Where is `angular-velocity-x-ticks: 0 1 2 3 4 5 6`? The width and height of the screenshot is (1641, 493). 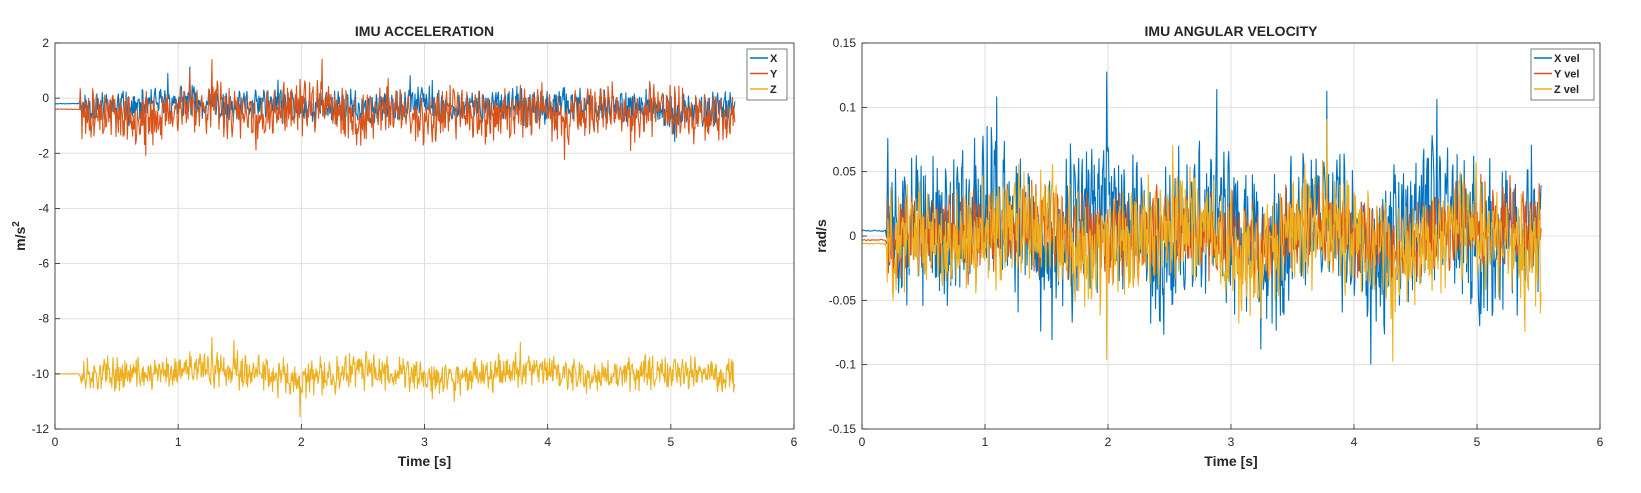 angular-velocity-x-ticks: 0 1 2 3 4 5 6 is located at coordinates (1231, 436).